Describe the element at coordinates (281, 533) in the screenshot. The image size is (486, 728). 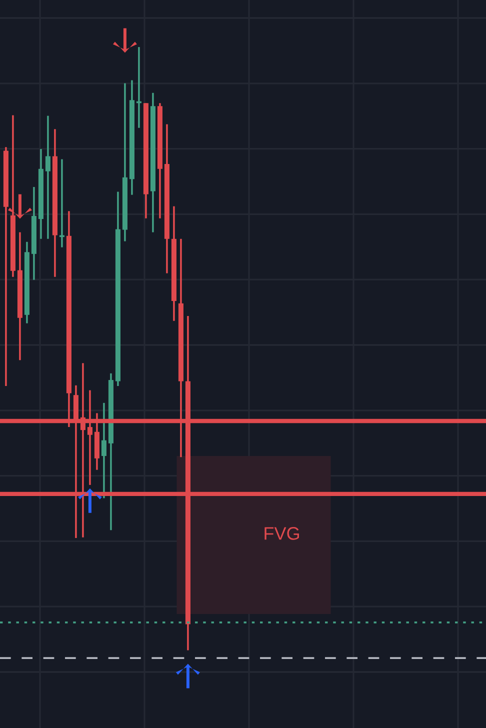
I see `band-label: FVG` at that location.